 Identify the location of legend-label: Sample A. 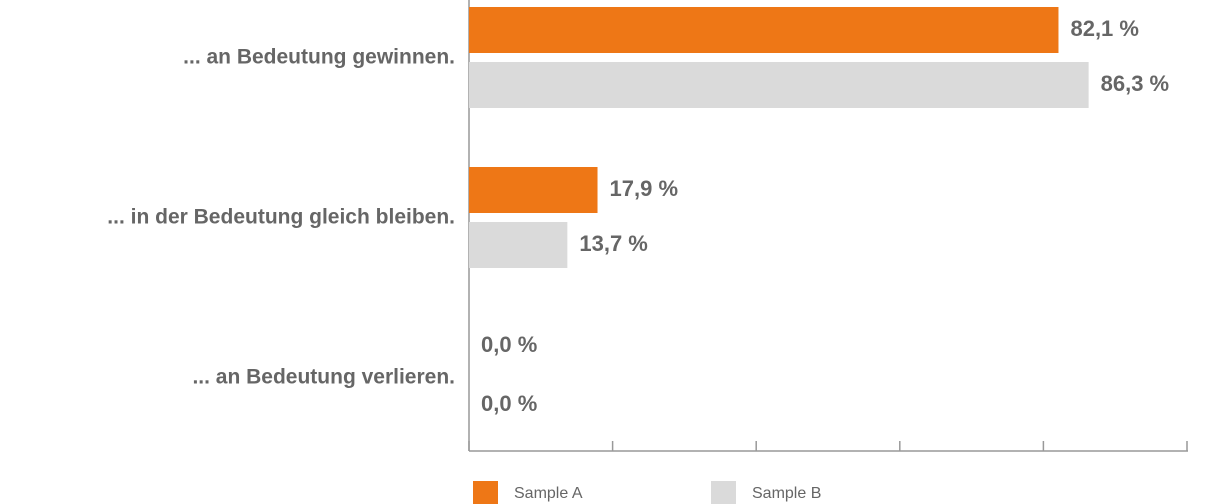
(548, 493).